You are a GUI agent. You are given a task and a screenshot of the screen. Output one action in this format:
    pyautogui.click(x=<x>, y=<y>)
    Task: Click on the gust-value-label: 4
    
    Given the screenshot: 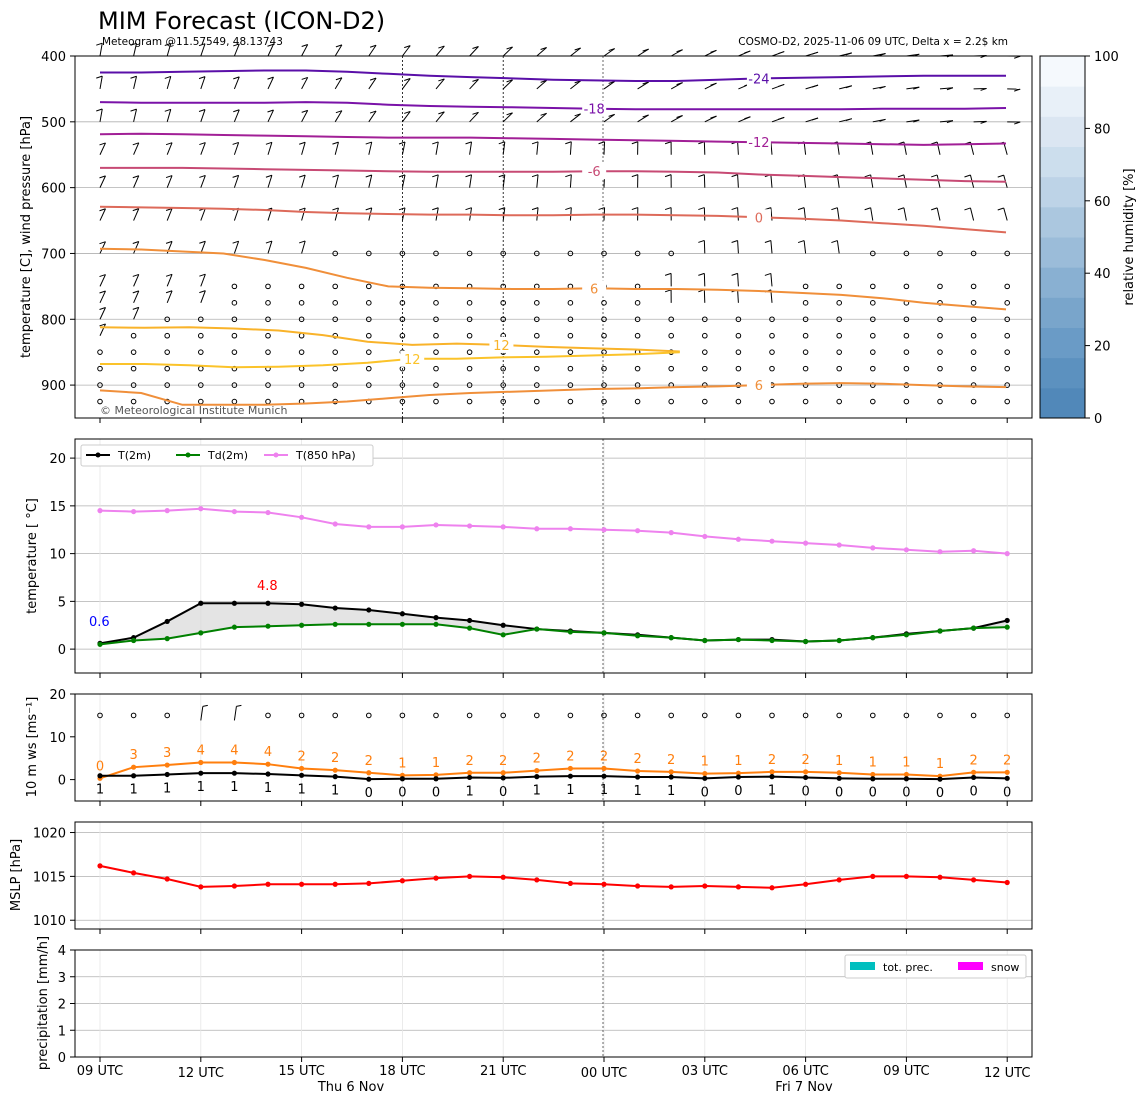 What is the action you would take?
    pyautogui.click(x=268, y=752)
    